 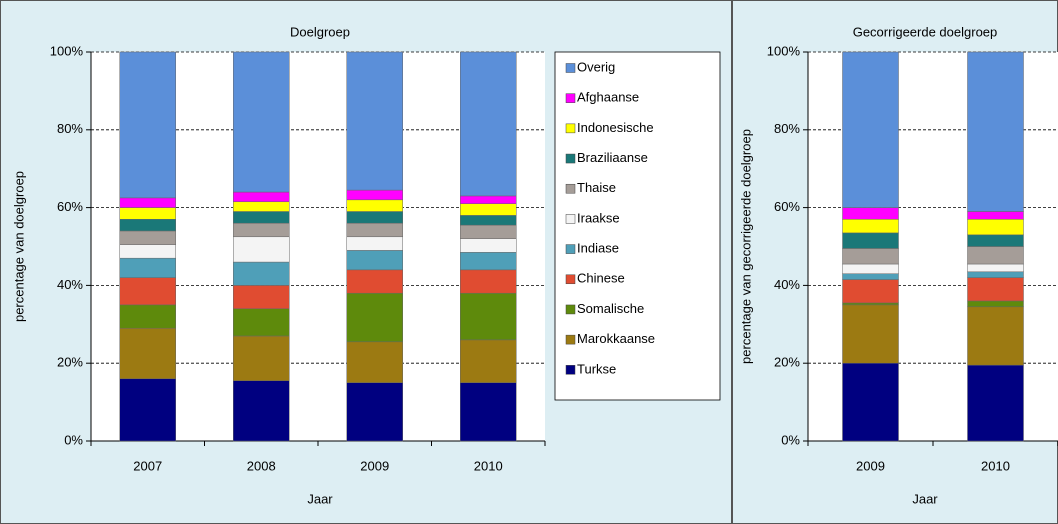 I want to click on legend-label: Turkse, so click(x=596, y=368).